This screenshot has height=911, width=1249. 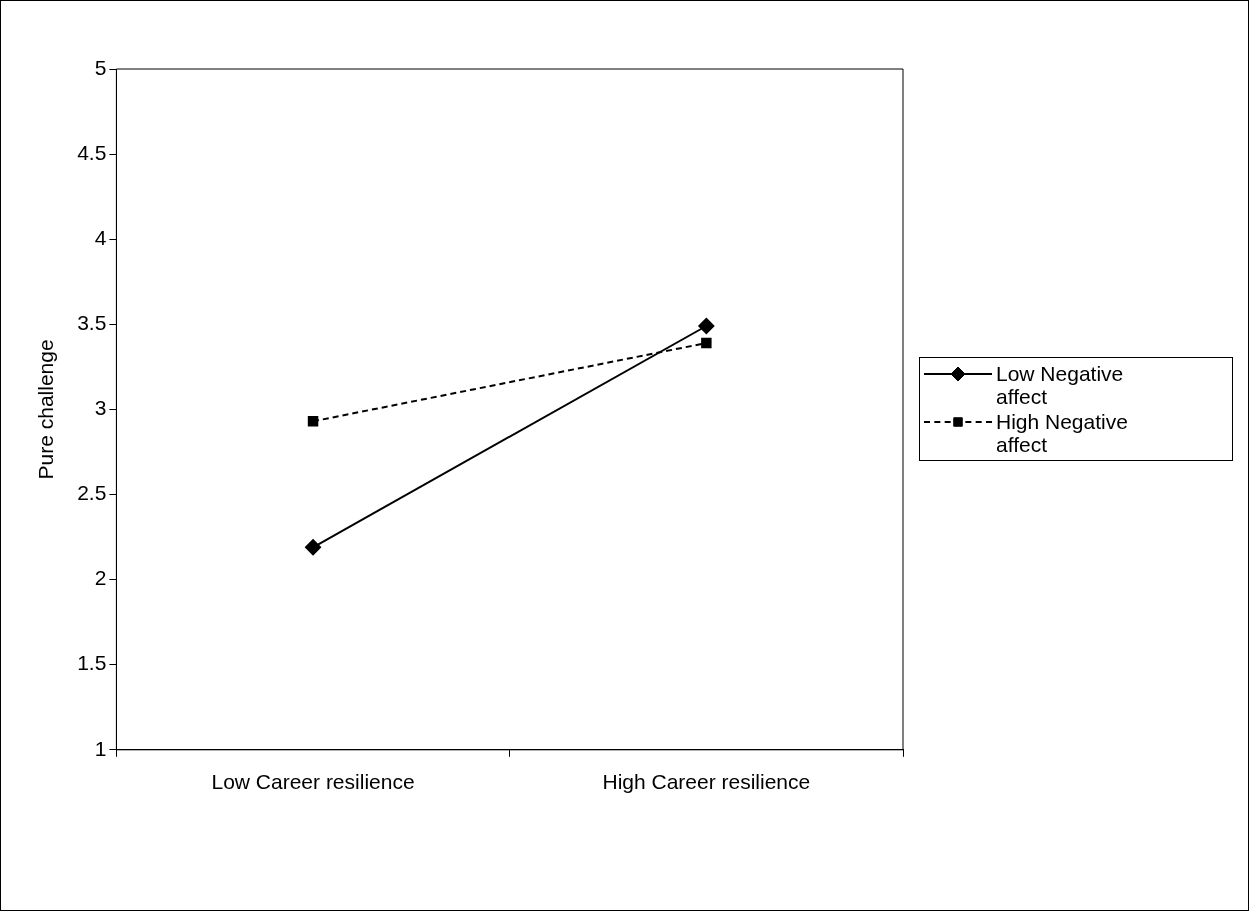 I want to click on y-tick-label: 1.5, so click(x=92, y=663).